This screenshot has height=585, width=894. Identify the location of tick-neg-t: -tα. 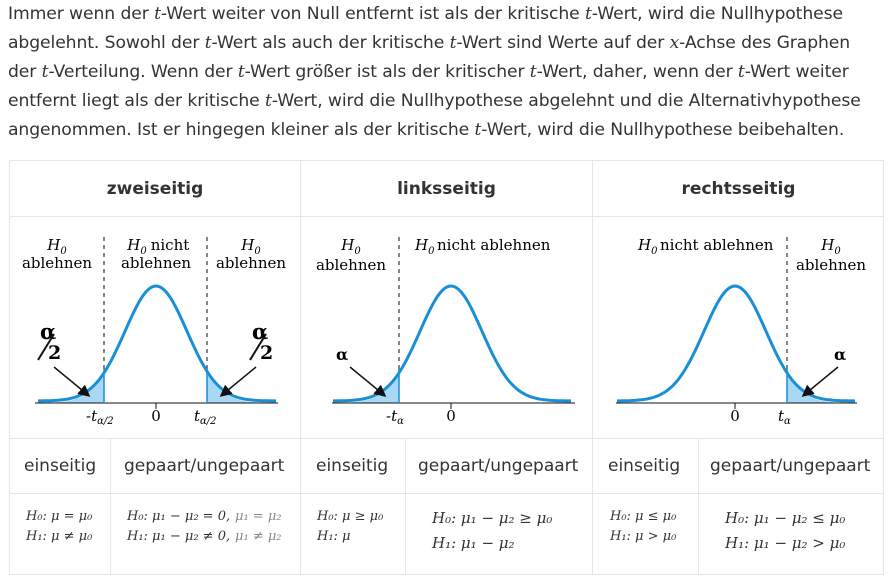
(395, 417).